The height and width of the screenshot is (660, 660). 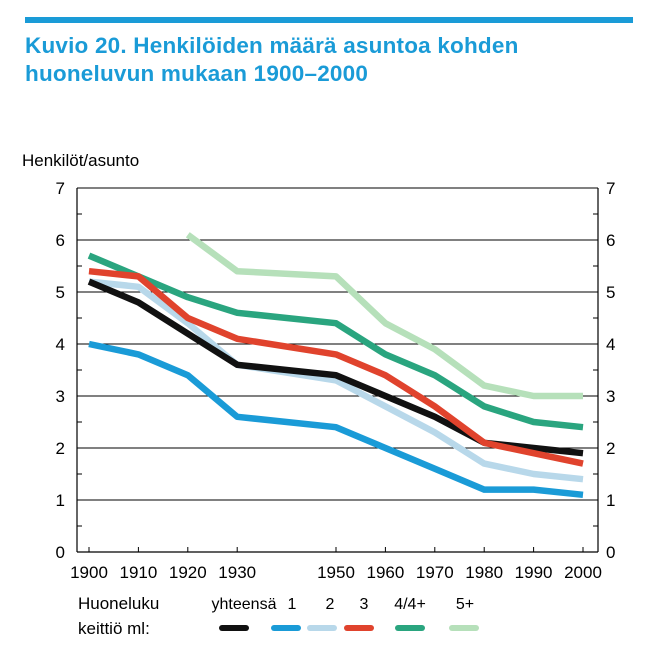 I want to click on y-tick-label-right: 5, so click(x=610, y=292).